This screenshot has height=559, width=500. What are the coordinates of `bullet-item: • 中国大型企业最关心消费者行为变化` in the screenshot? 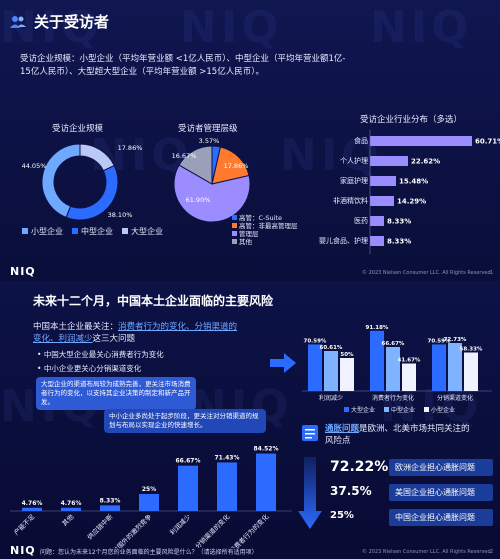 It's located at (100, 354).